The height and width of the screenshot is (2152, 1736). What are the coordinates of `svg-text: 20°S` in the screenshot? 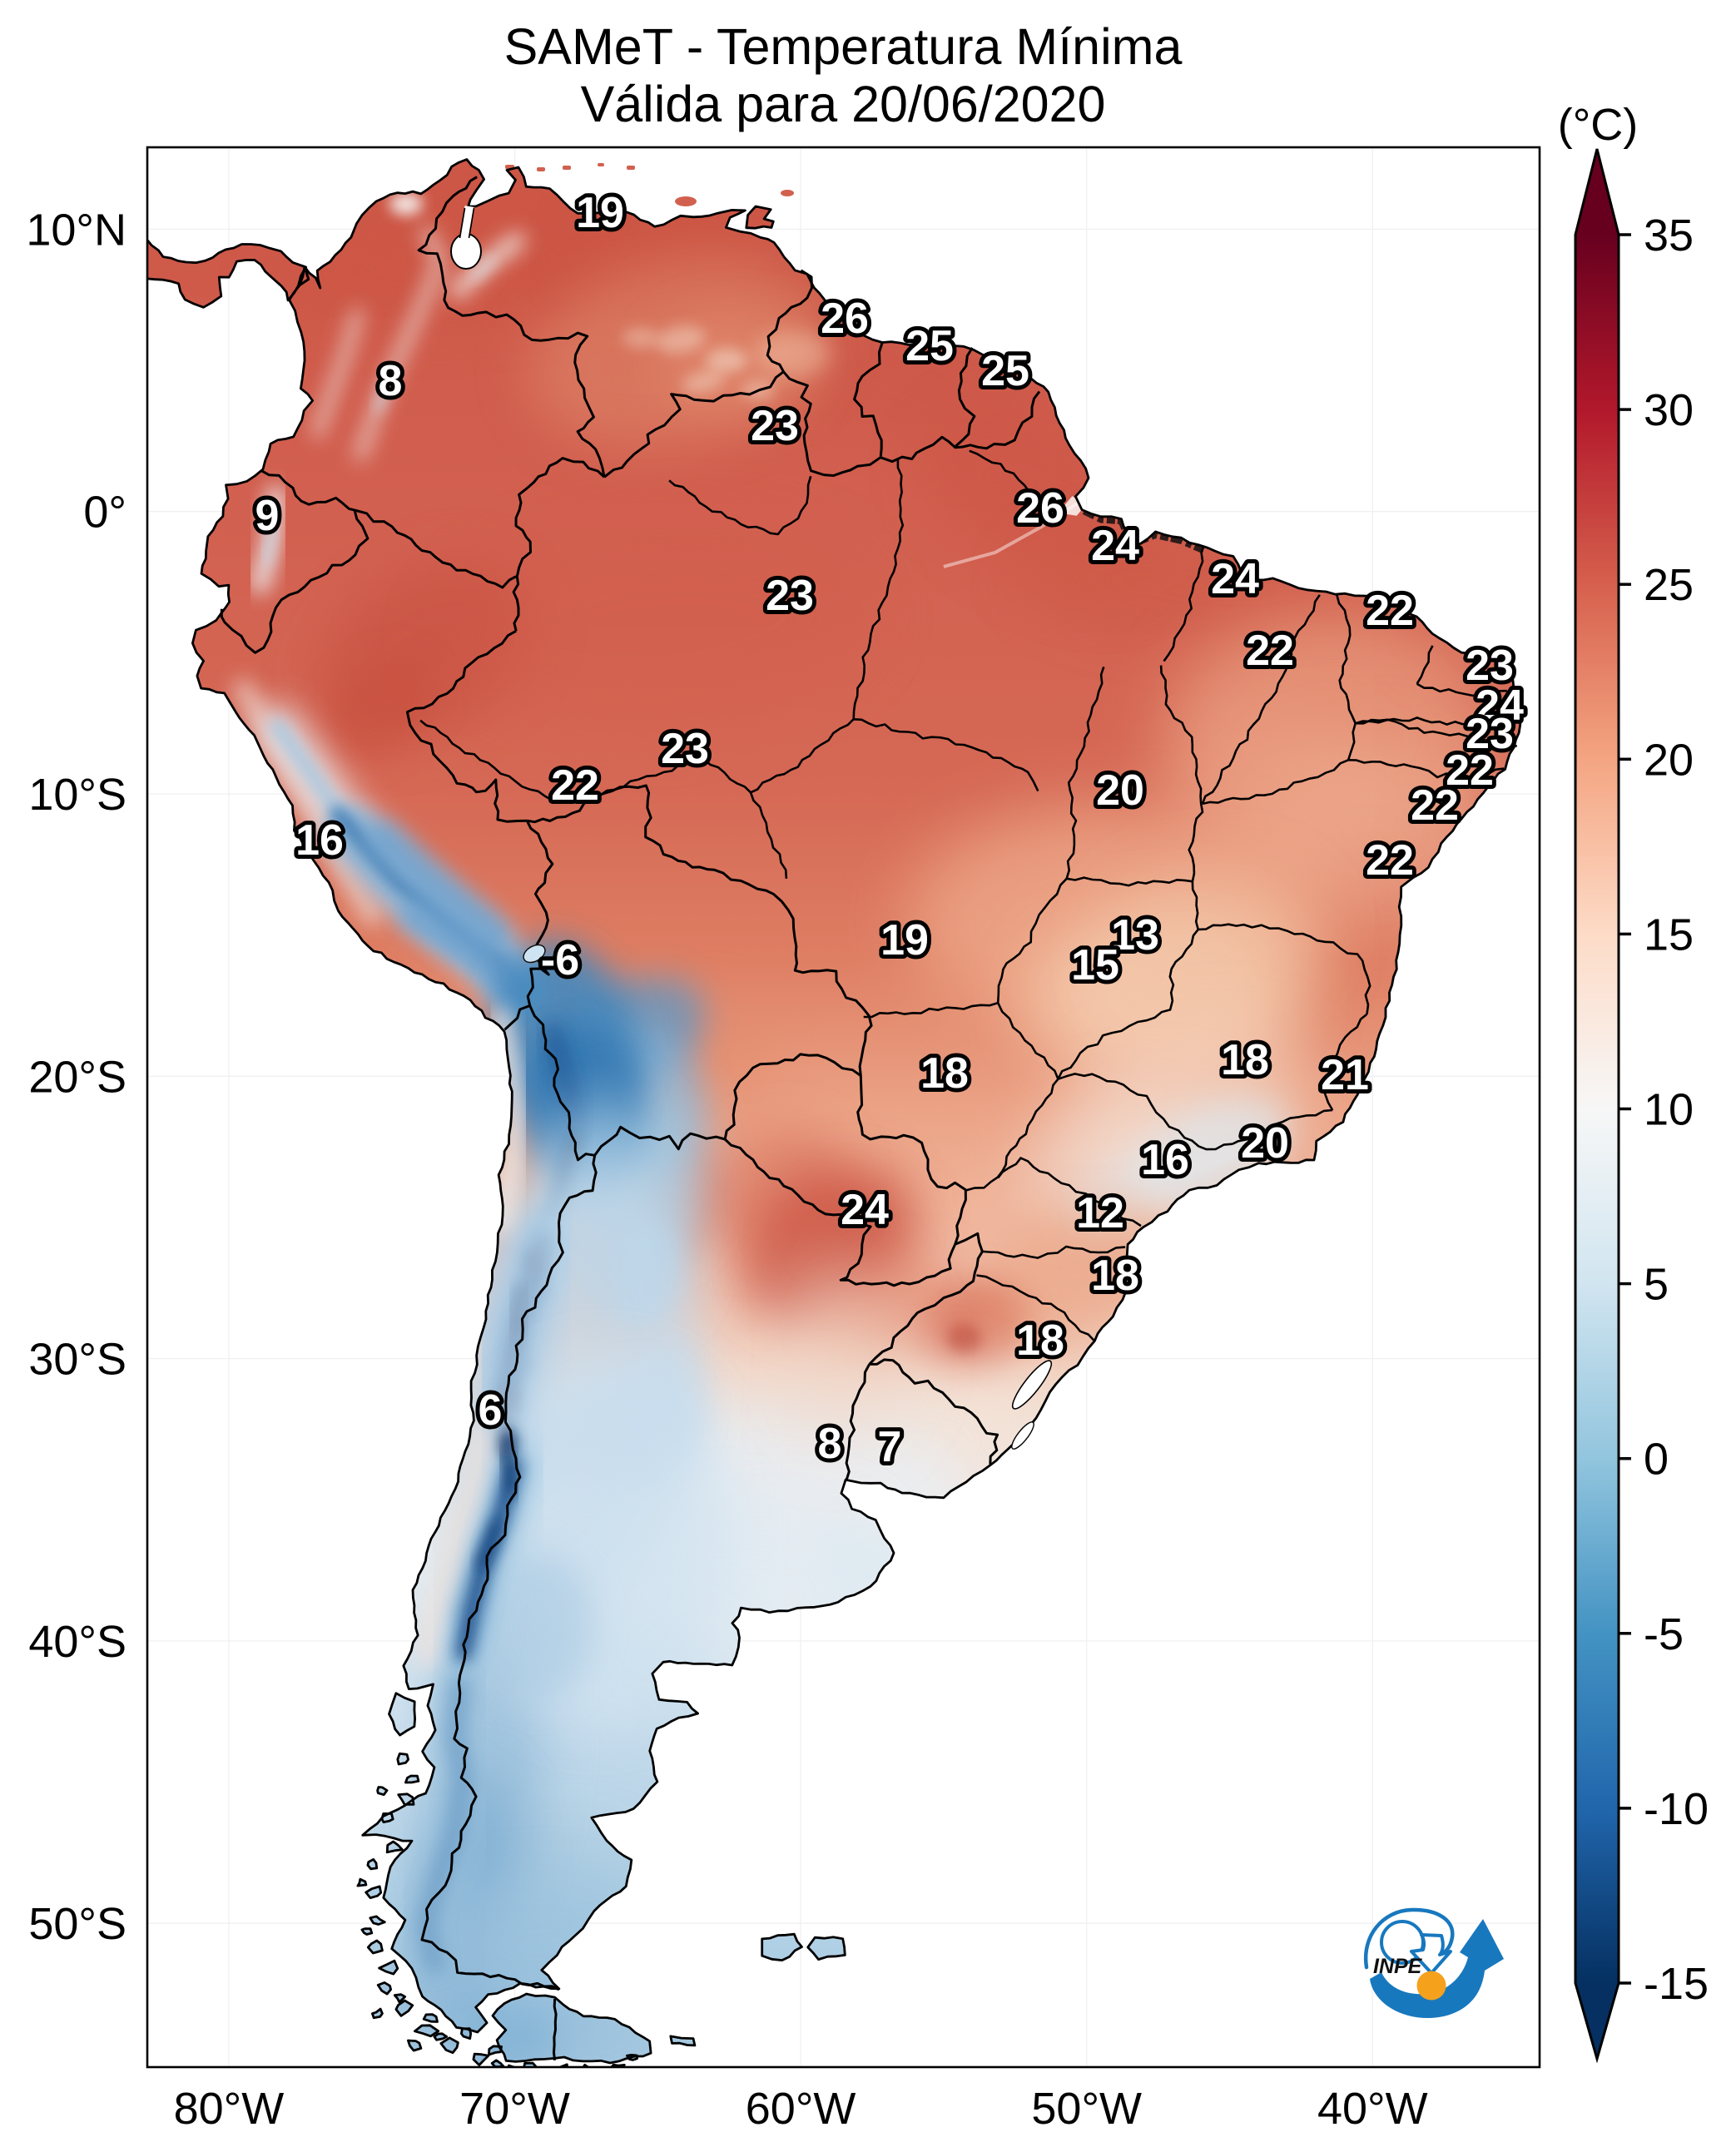 It's located at (77, 1077).